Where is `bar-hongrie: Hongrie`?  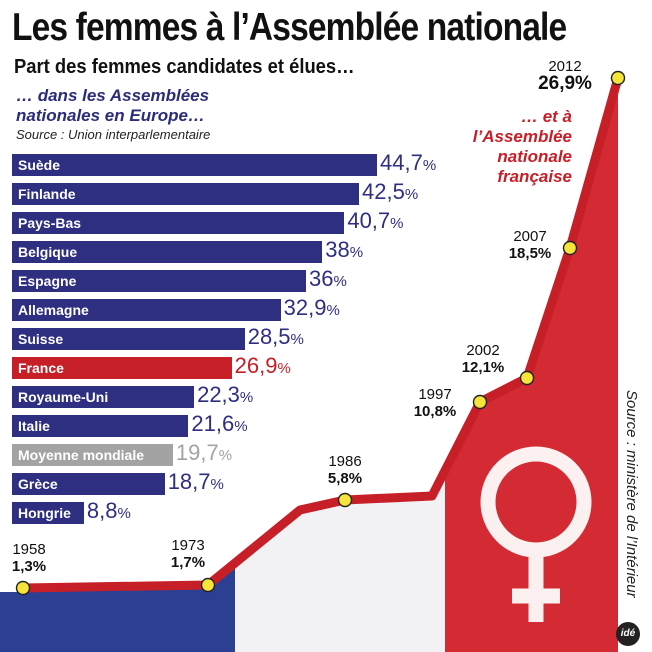
bar-hongrie: Hongrie is located at coordinates (48, 513).